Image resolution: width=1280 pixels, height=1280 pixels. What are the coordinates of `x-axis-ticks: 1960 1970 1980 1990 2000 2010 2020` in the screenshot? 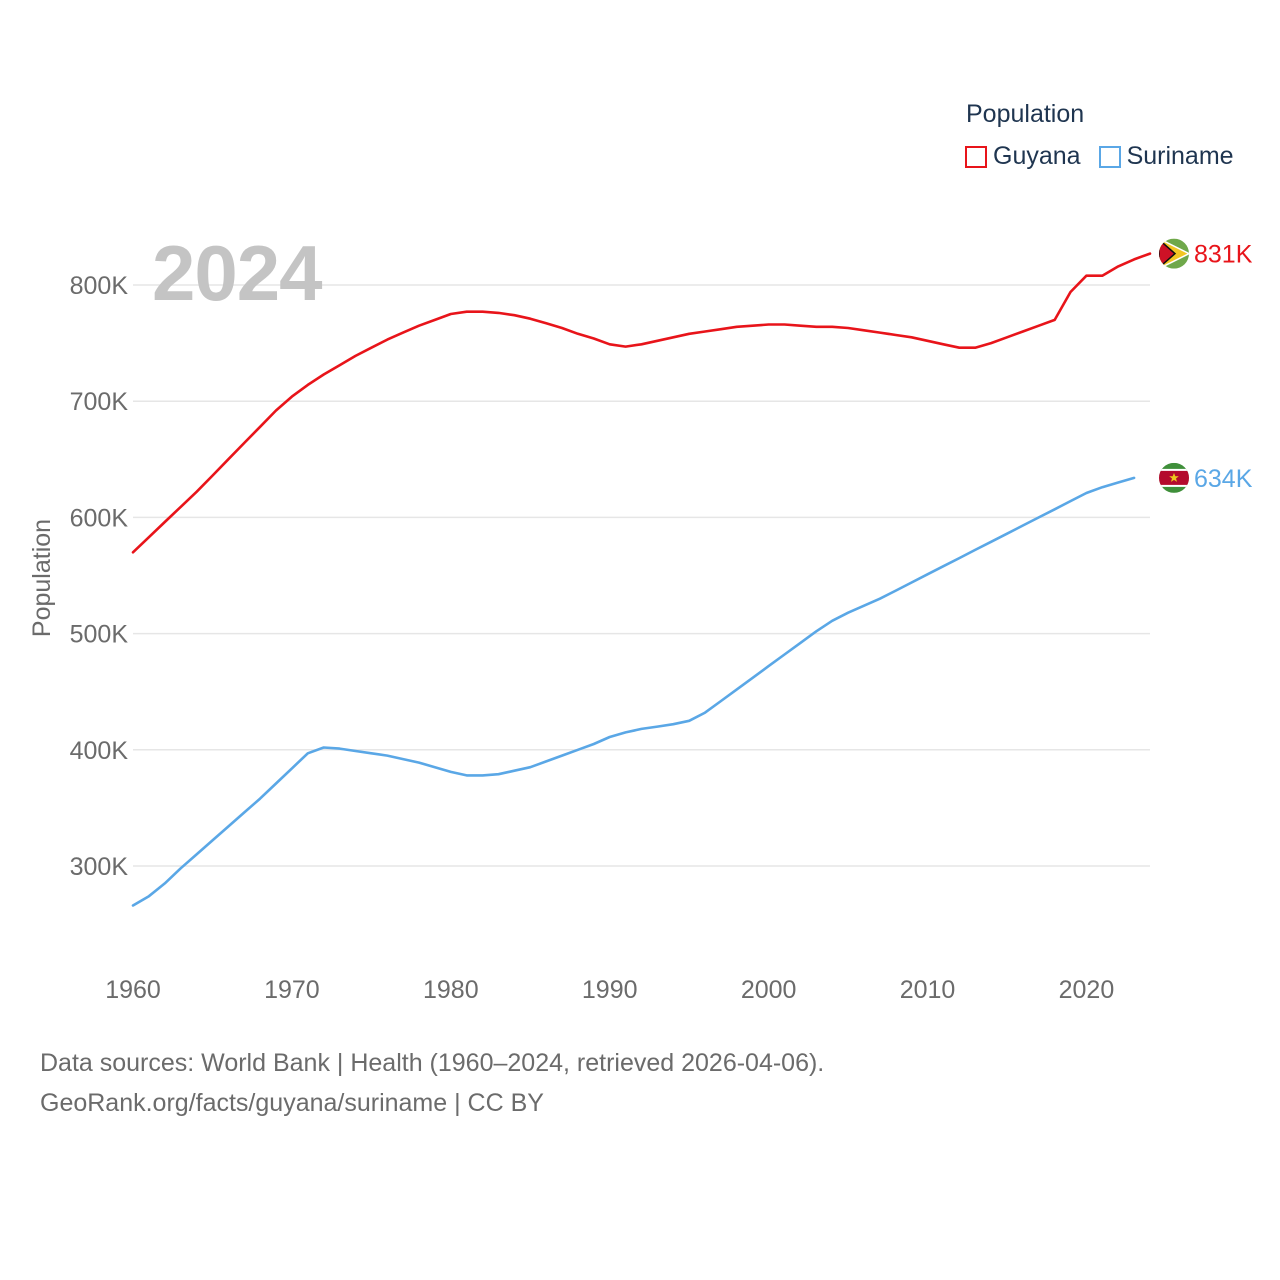 It's located at (609, 990).